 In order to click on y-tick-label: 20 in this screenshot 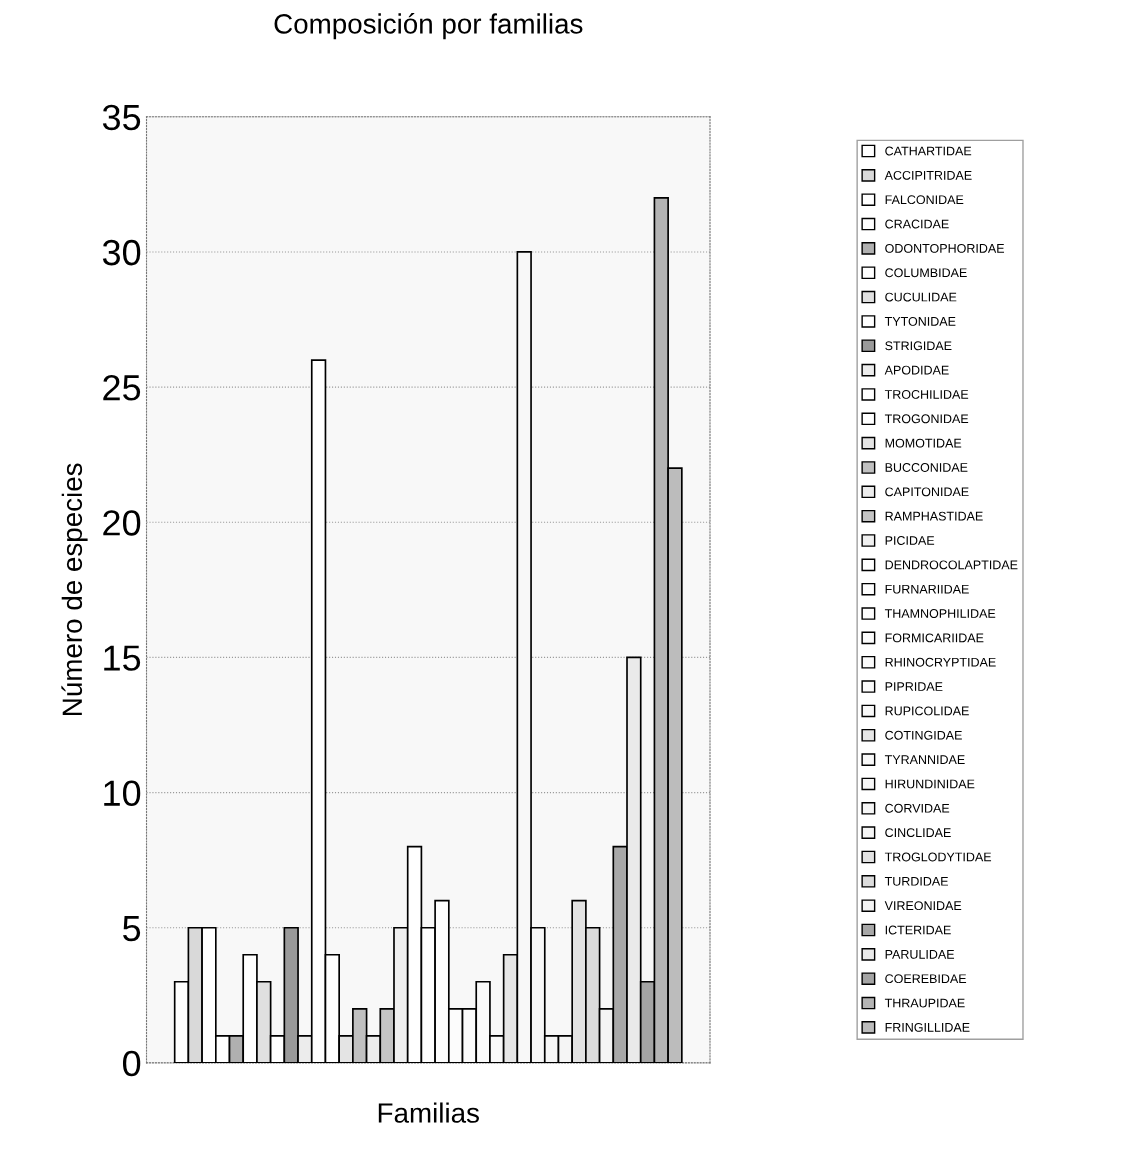, I will do `click(122, 523)`.